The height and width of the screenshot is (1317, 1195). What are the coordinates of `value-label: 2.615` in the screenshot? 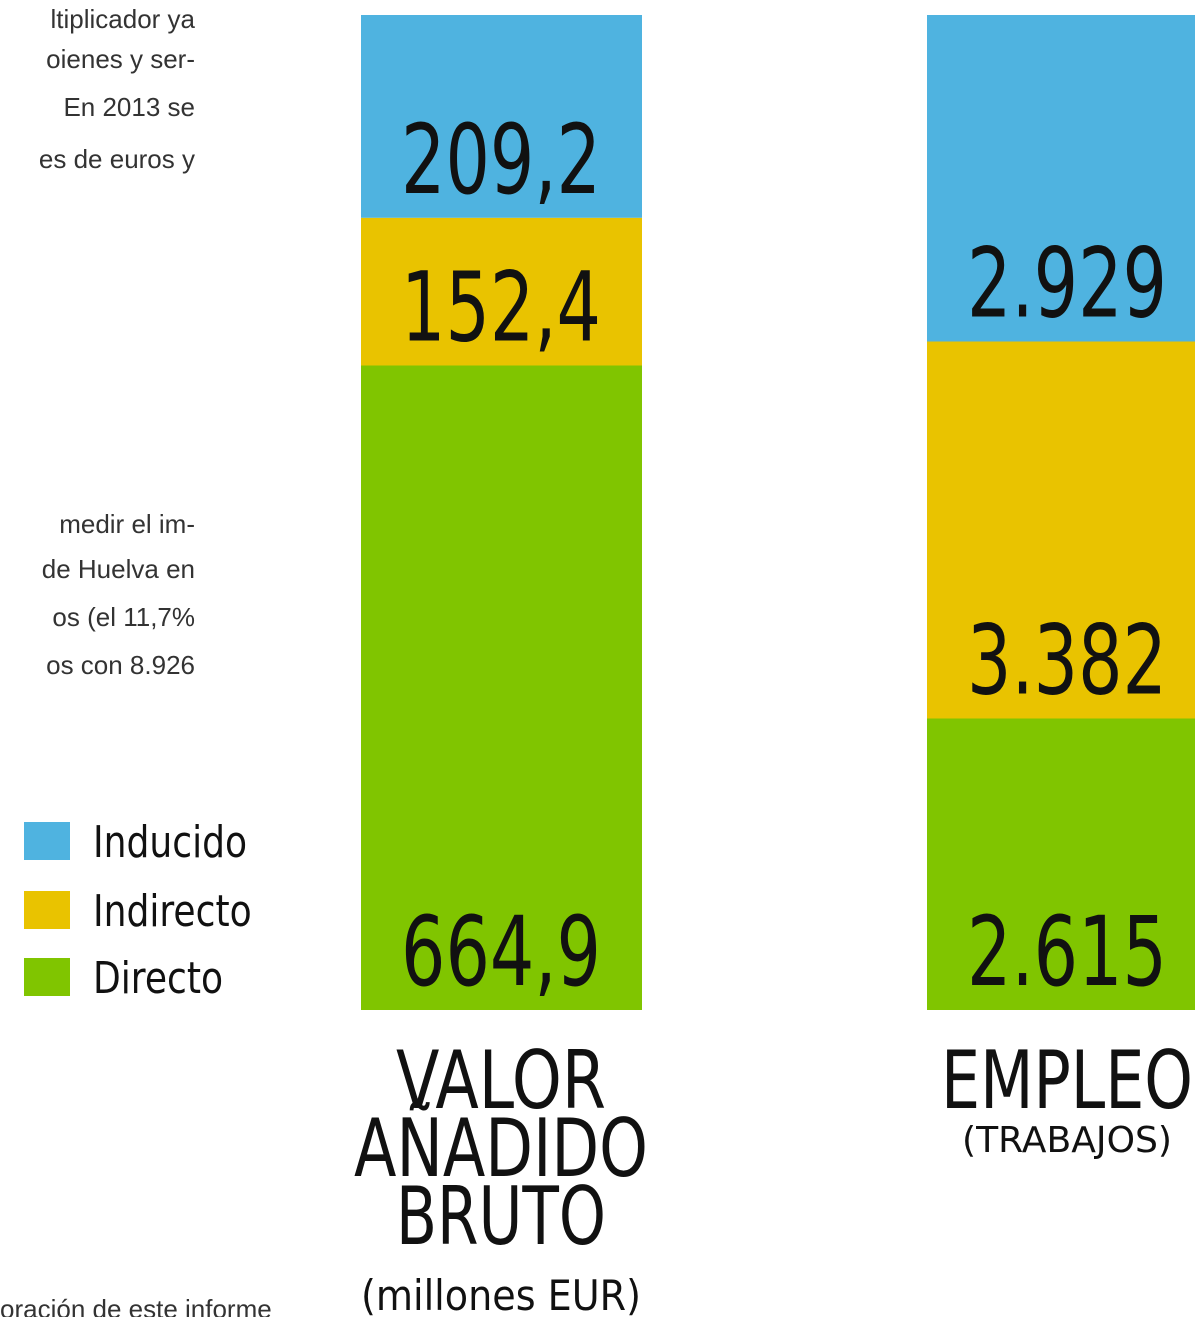 It's located at (1067, 952).